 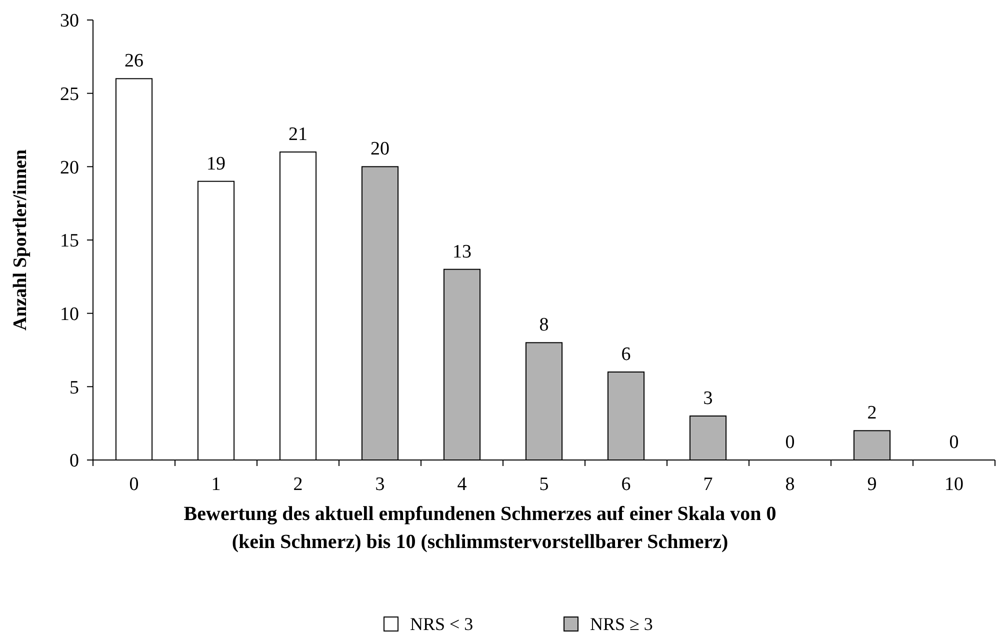 I want to click on y-tick-label: 20, so click(x=69, y=167).